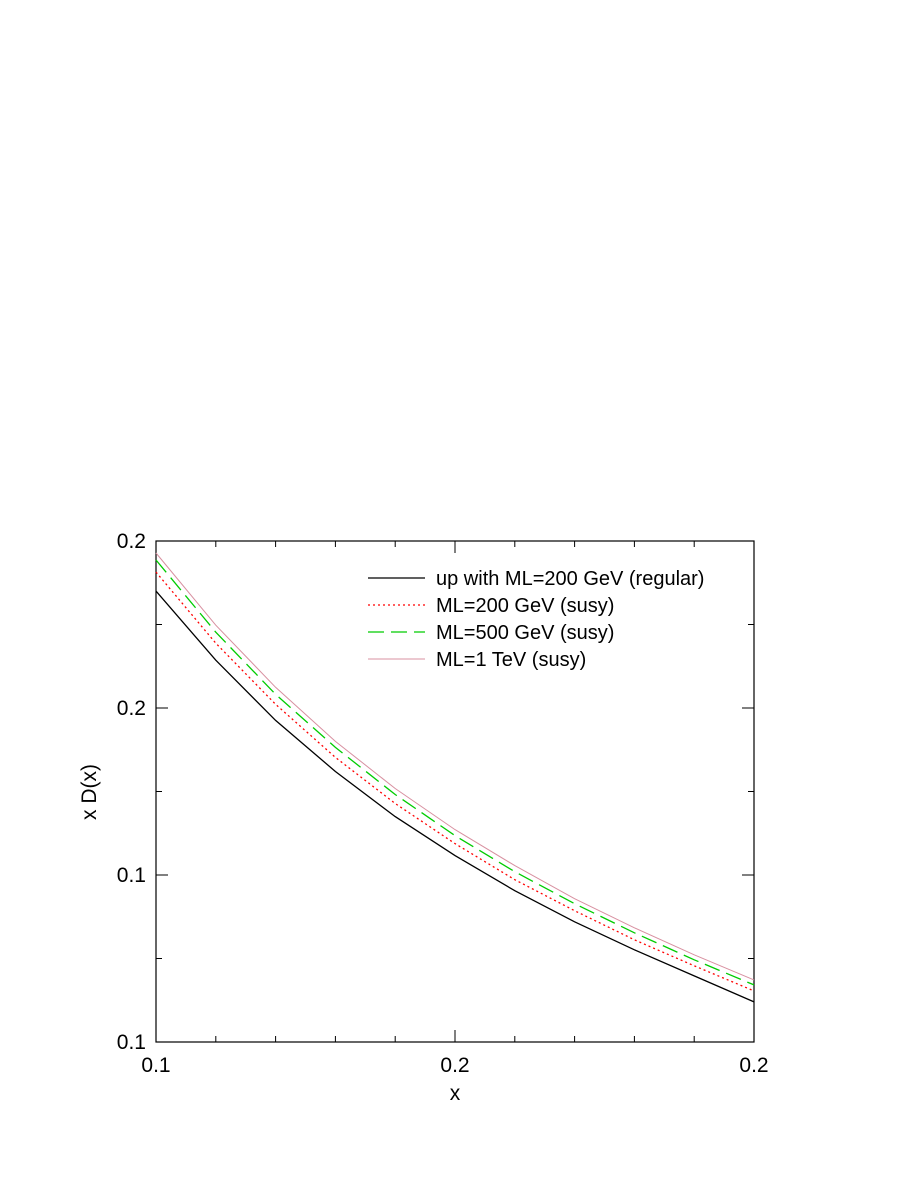 Image resolution: width=910 pixels, height=1178 pixels. I want to click on legend-label: ML=500 GeV (susy), so click(525, 633).